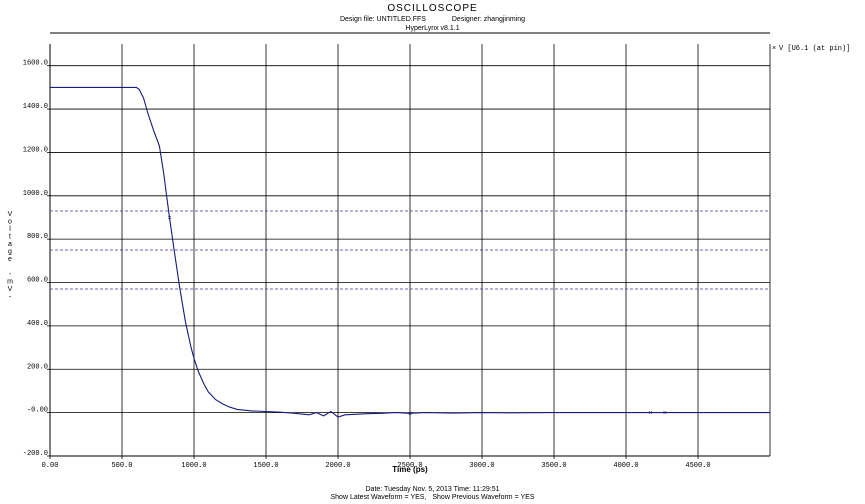  Describe the element at coordinates (625, 466) in the screenshot. I see `x-tick-label: 4000.0` at that location.